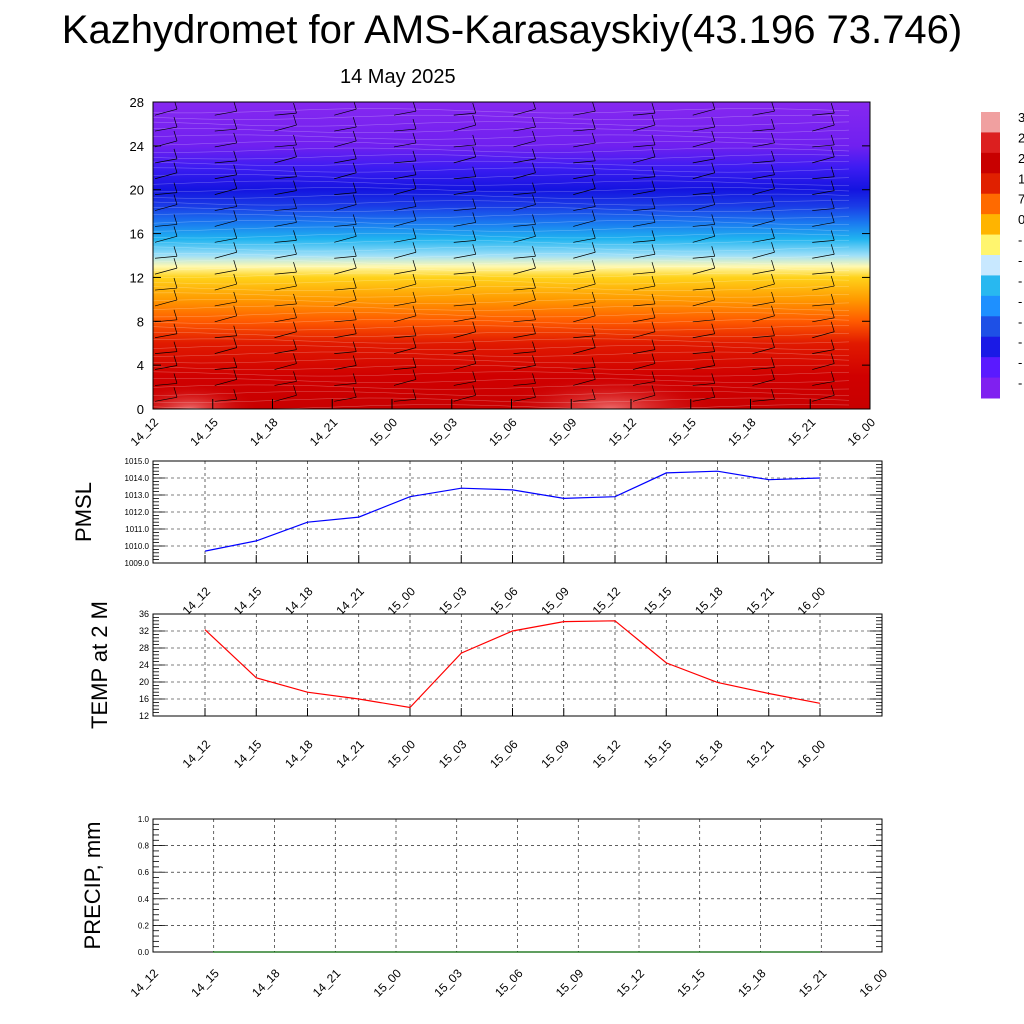 This screenshot has height=1024, width=1024. What do you see at coordinates (83, 512) in the screenshot?
I see `pmsl-y-axis-label: PMSL` at bounding box center [83, 512].